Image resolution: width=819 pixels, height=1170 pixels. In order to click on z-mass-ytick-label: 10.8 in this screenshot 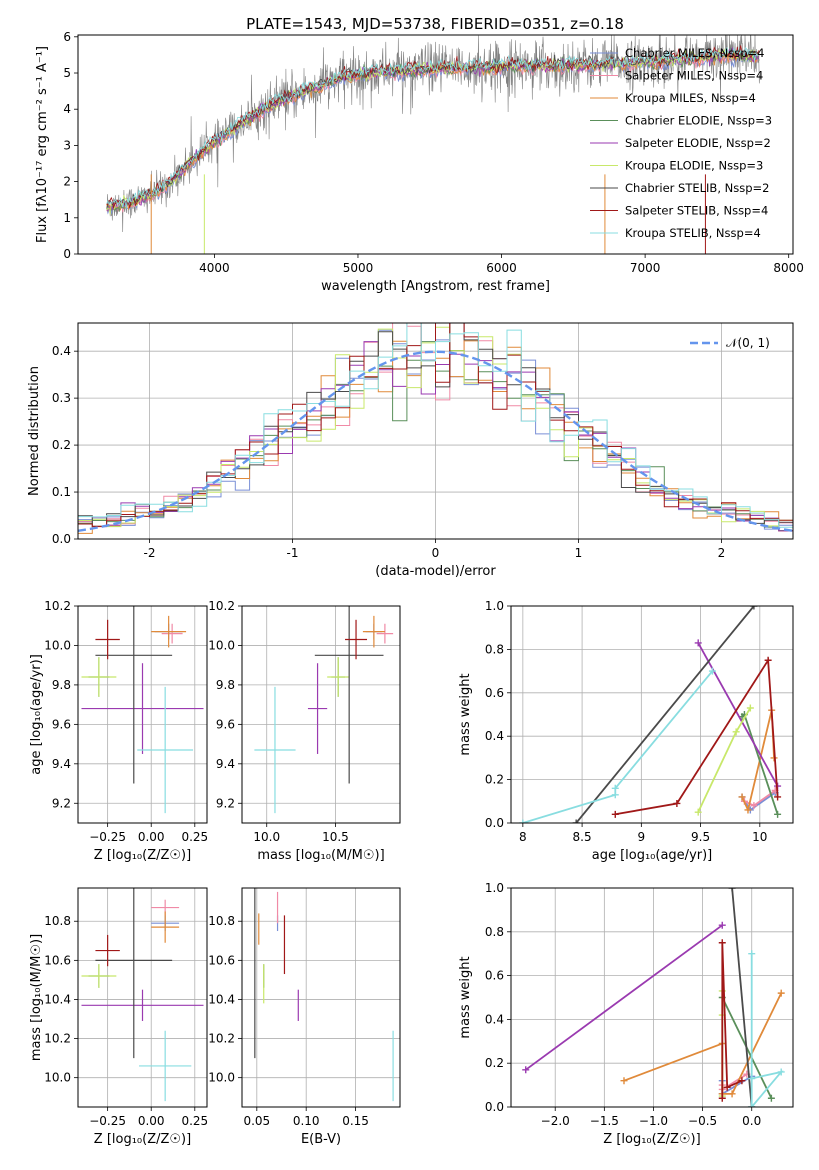, I will do `click(57, 921)`.